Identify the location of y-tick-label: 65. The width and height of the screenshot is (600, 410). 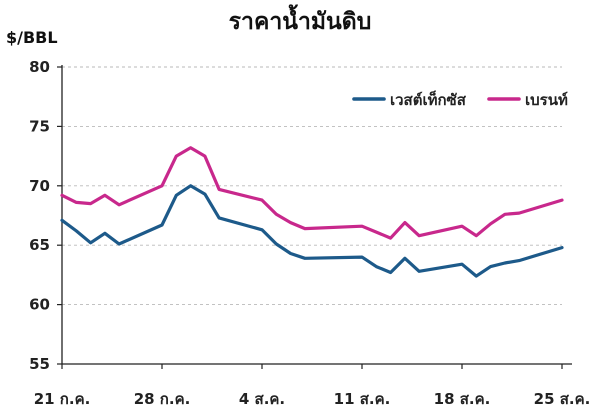
(39, 245).